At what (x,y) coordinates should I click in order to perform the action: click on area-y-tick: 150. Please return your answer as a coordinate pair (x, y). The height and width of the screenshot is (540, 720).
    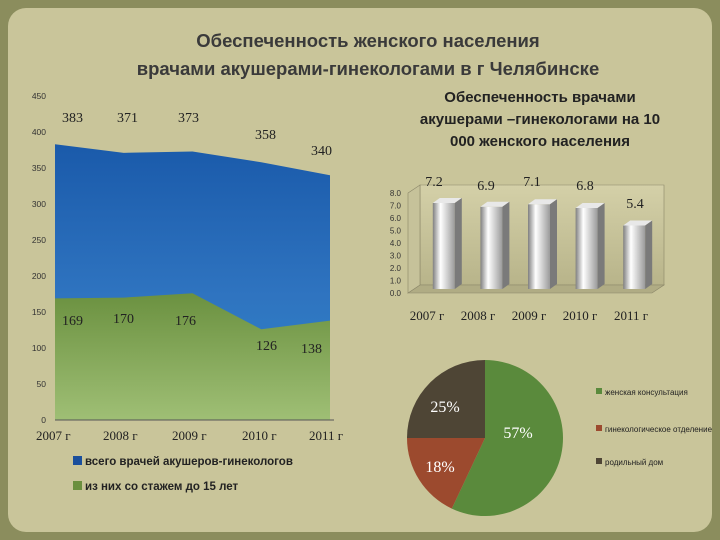
    Looking at the image, I should click on (39, 312).